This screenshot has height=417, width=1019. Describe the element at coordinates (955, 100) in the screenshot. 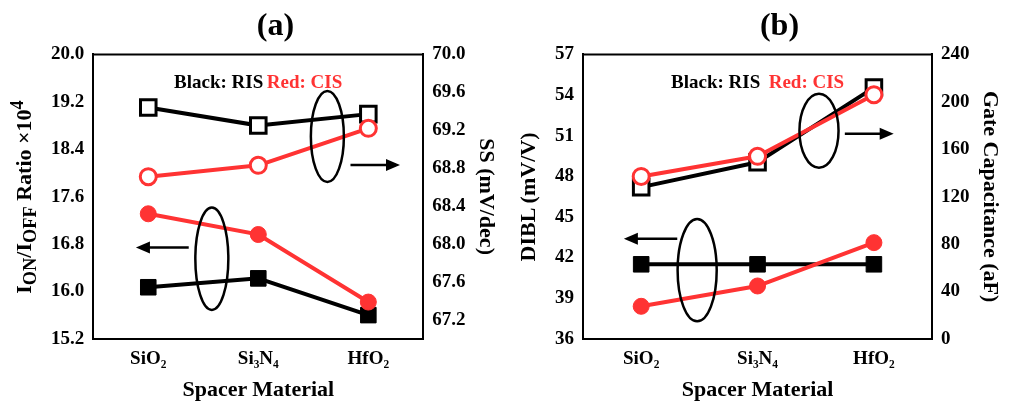

I see `y2-tick-label: 200` at that location.